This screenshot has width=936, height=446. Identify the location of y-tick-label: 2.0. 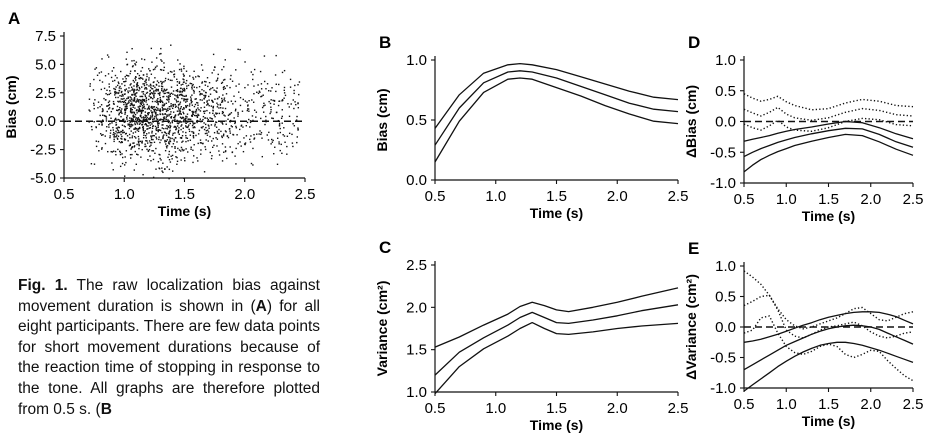
(416, 307).